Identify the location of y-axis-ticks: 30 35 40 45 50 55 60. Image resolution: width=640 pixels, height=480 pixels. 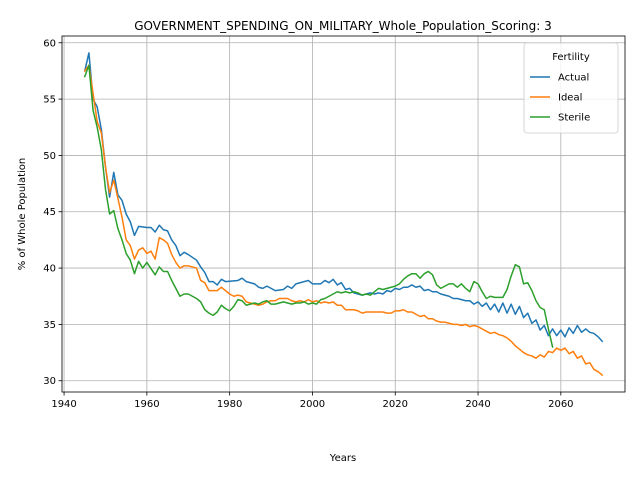
(52, 212).